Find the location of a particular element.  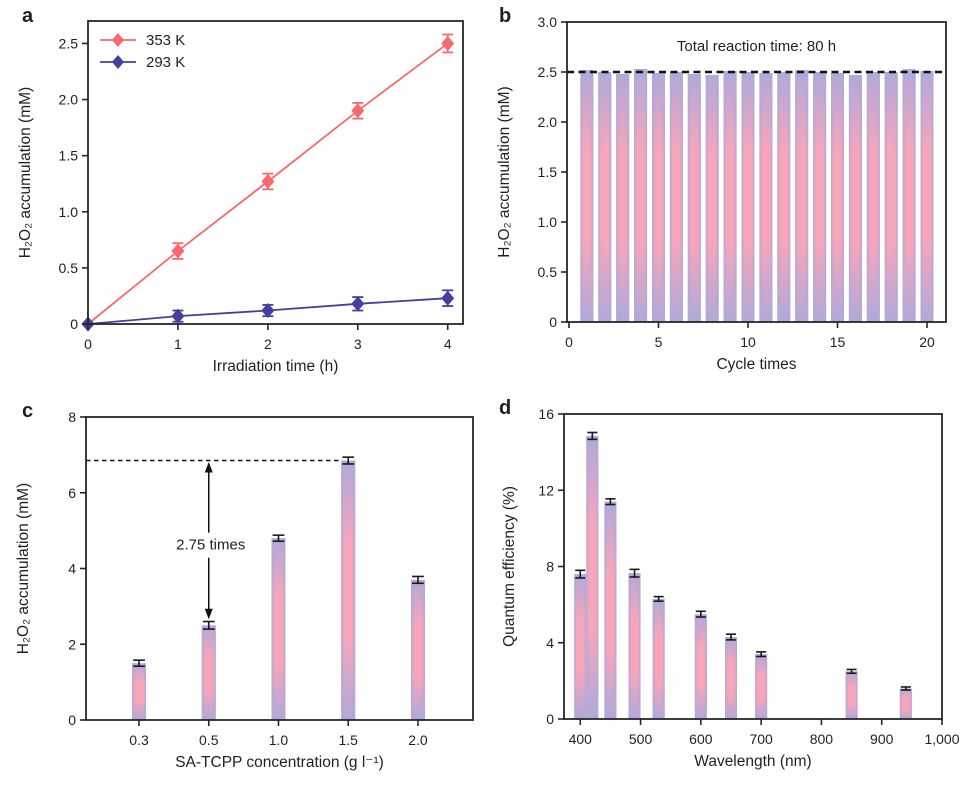

panel-letter-b: b is located at coordinates (505, 16).